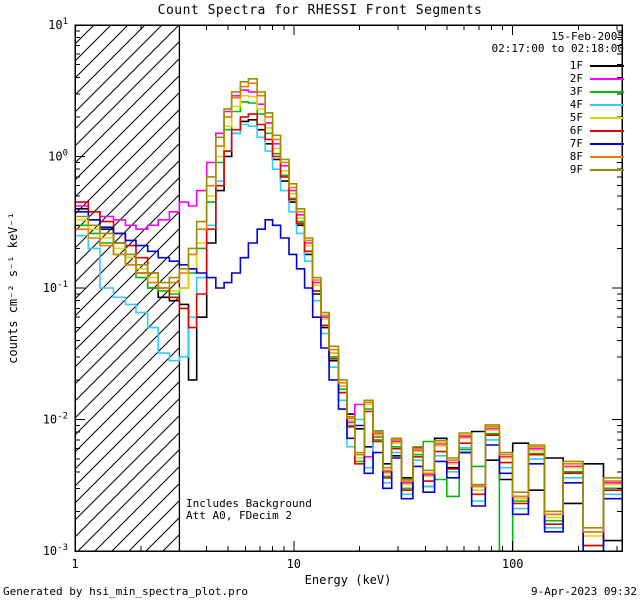 This screenshot has width=640, height=600. What do you see at coordinates (513, 564) in the screenshot?
I see `x-tick-label: 100` at bounding box center [513, 564].